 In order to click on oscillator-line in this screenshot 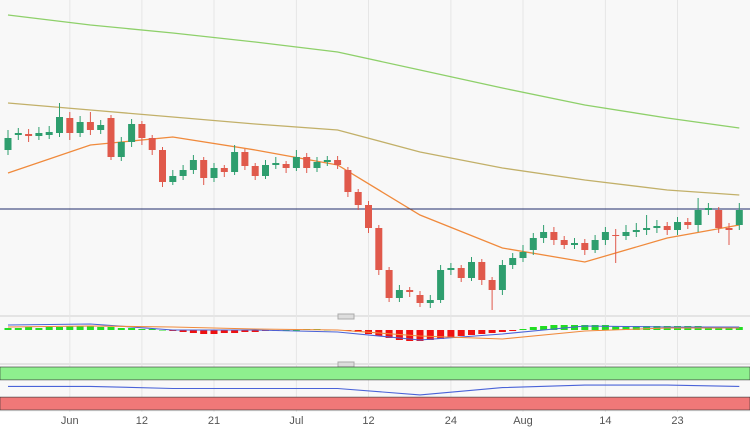, I will do `click(374, 390)`.